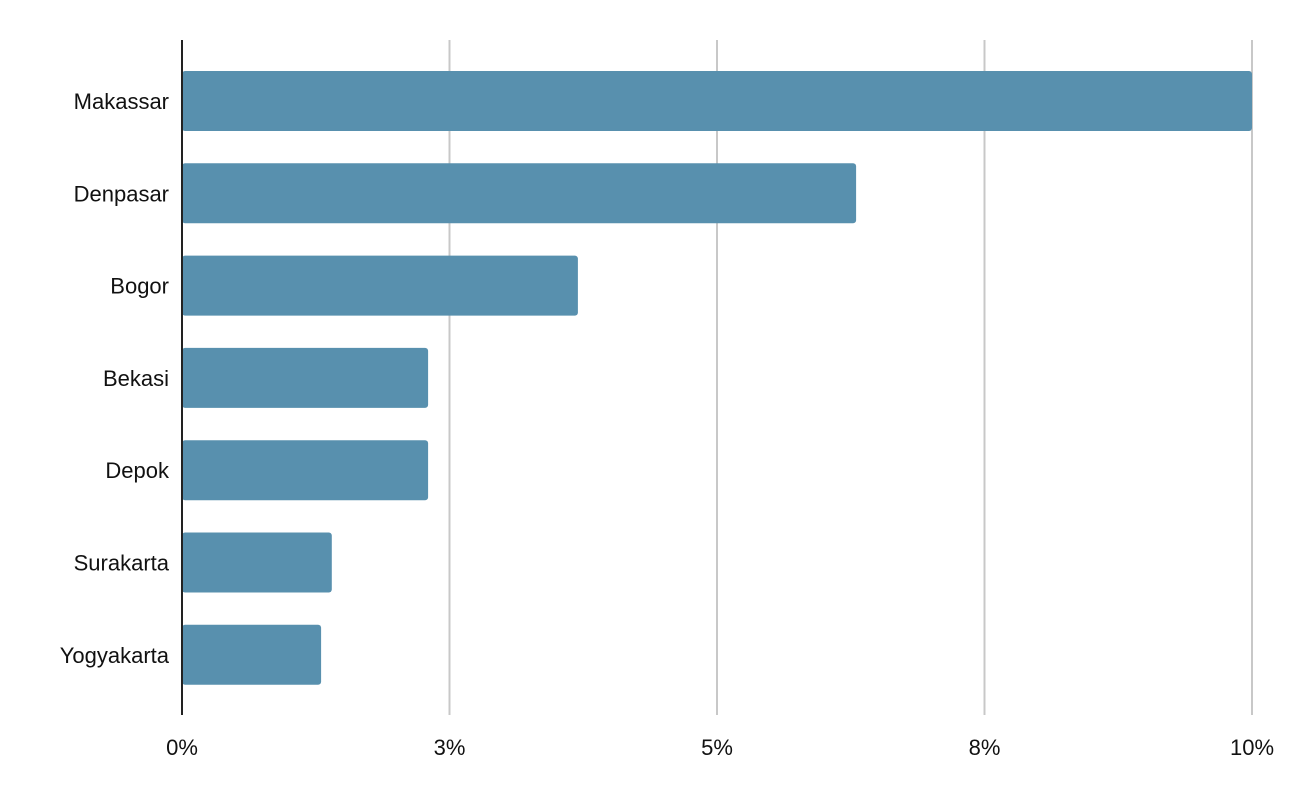 Image resolution: width=1293 pixels, height=805 pixels. Describe the element at coordinates (115, 655) in the screenshot. I see `category-label: Yogyakarta` at that location.